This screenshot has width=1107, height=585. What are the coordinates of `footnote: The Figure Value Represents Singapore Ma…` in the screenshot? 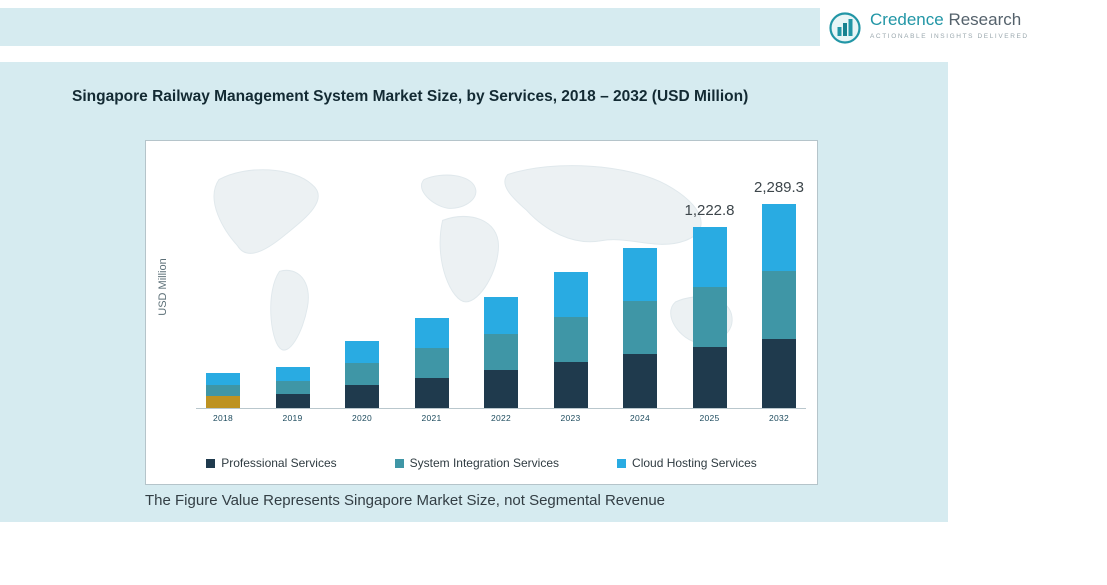 It's located at (405, 500).